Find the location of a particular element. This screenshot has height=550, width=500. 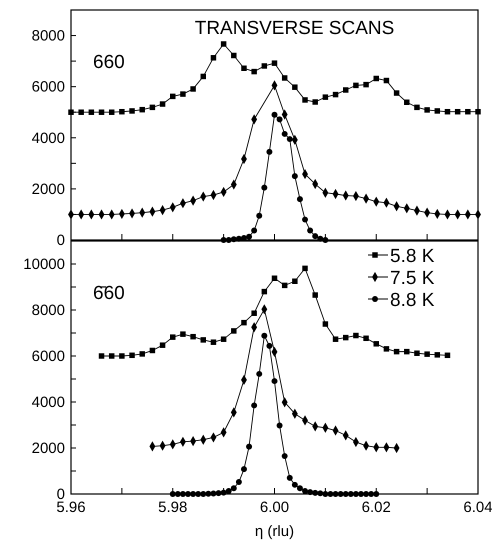

x-tick-label: 6.02 is located at coordinates (376, 507).